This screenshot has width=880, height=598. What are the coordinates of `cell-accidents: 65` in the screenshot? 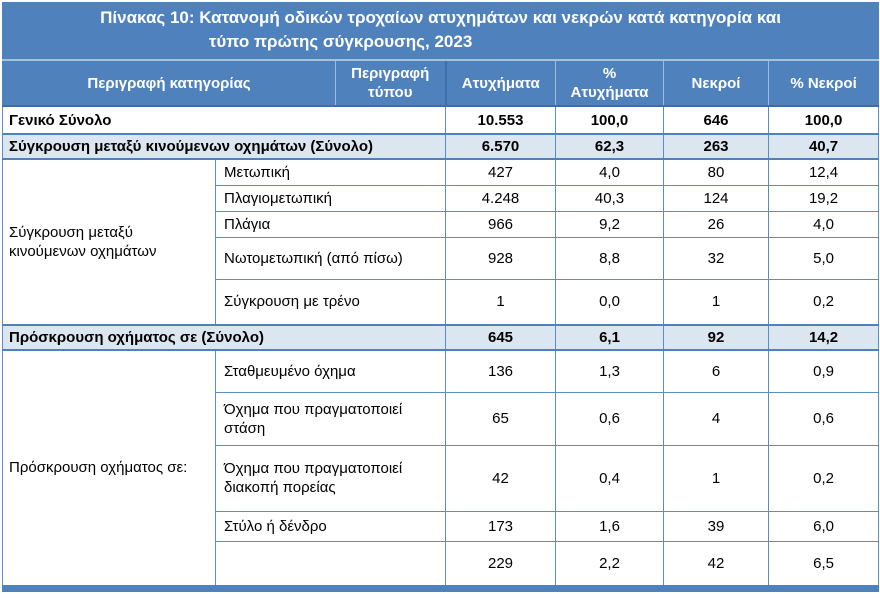 It's located at (500, 418).